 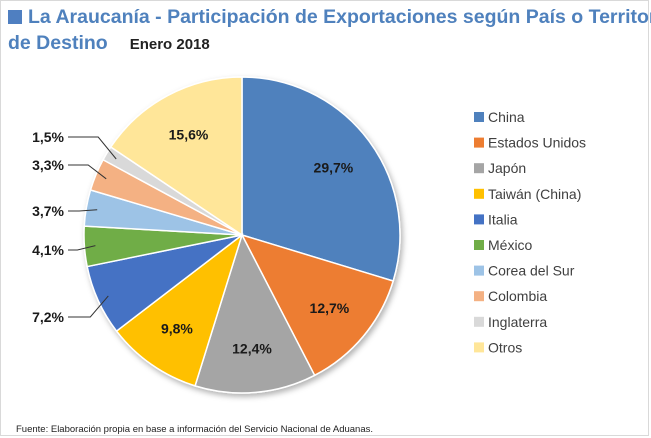 What do you see at coordinates (506, 117) in the screenshot?
I see `legend-label-china: China` at bounding box center [506, 117].